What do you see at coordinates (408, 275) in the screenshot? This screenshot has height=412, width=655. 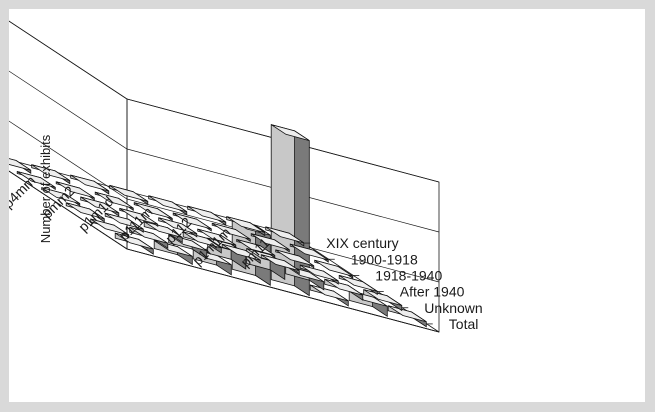 I see `series-label: 1918-1940` at bounding box center [408, 275].